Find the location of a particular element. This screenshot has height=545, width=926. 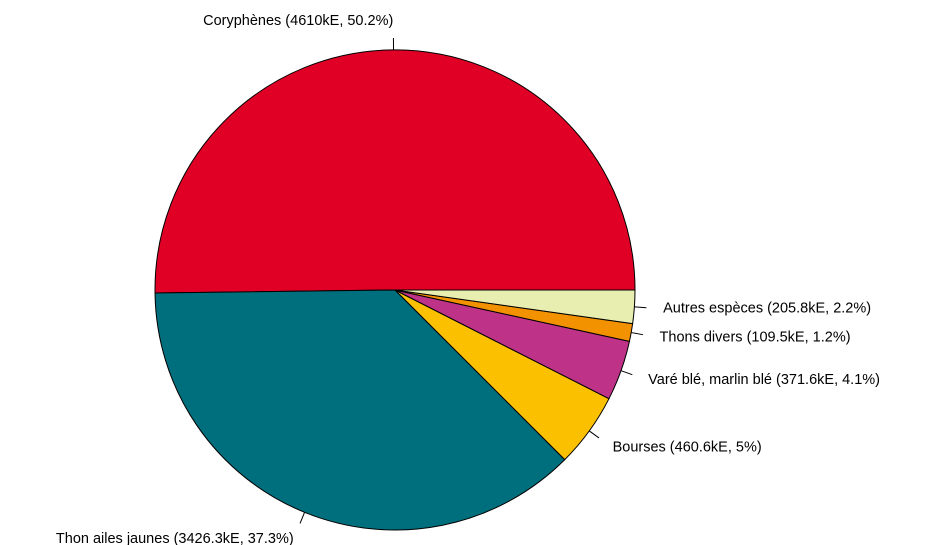

pie-slice-autres-especes is located at coordinates (515, 307).